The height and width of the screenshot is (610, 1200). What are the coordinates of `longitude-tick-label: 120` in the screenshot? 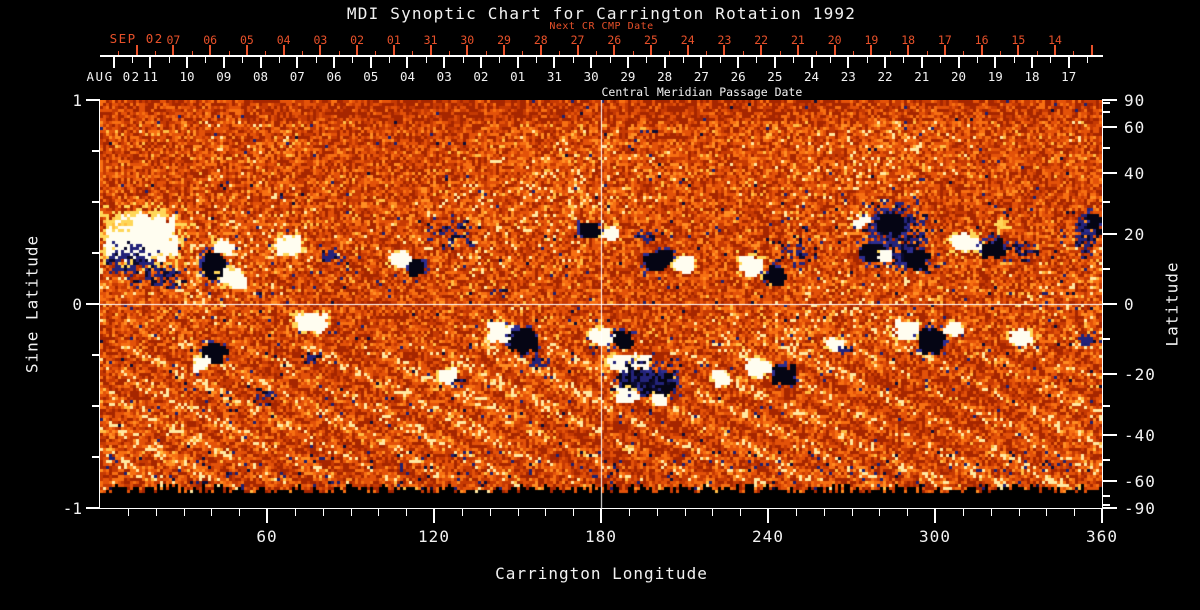 It's located at (434, 536).